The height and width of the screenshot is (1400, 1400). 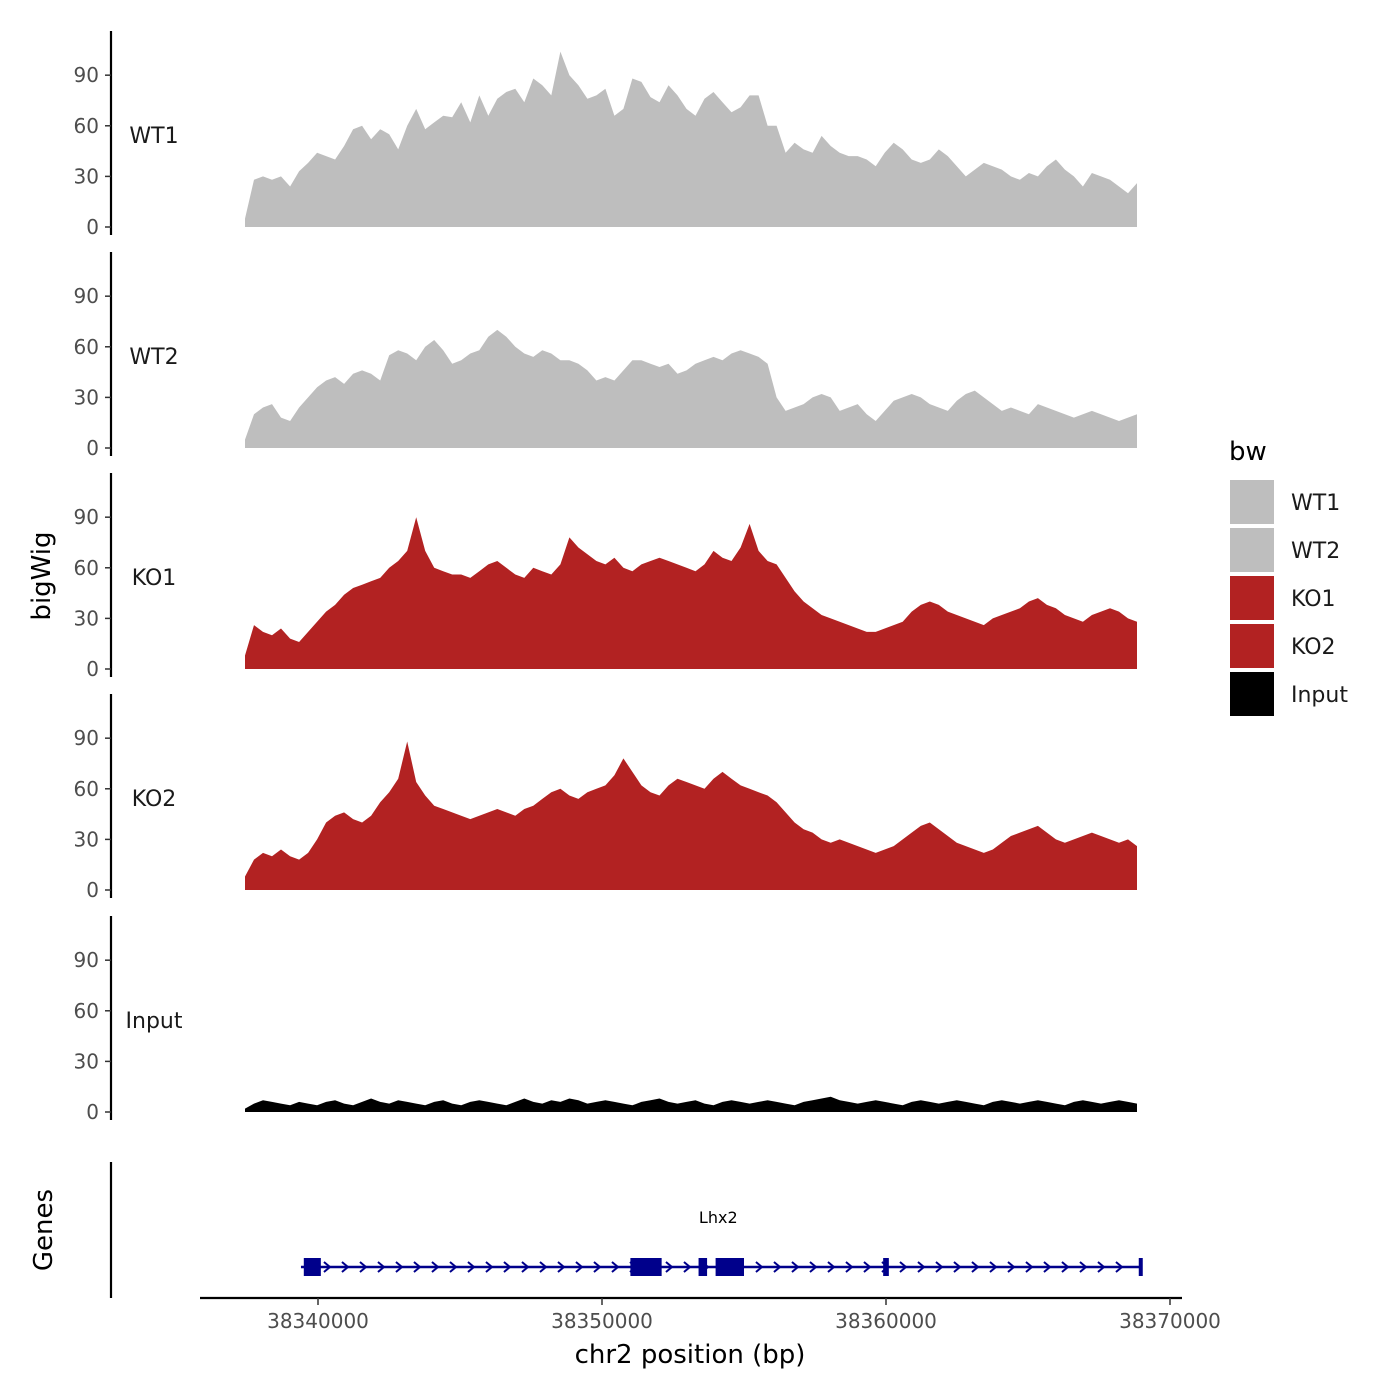 What do you see at coordinates (1170, 1321) in the screenshot?
I see `x-tick-label: 38370000` at bounding box center [1170, 1321].